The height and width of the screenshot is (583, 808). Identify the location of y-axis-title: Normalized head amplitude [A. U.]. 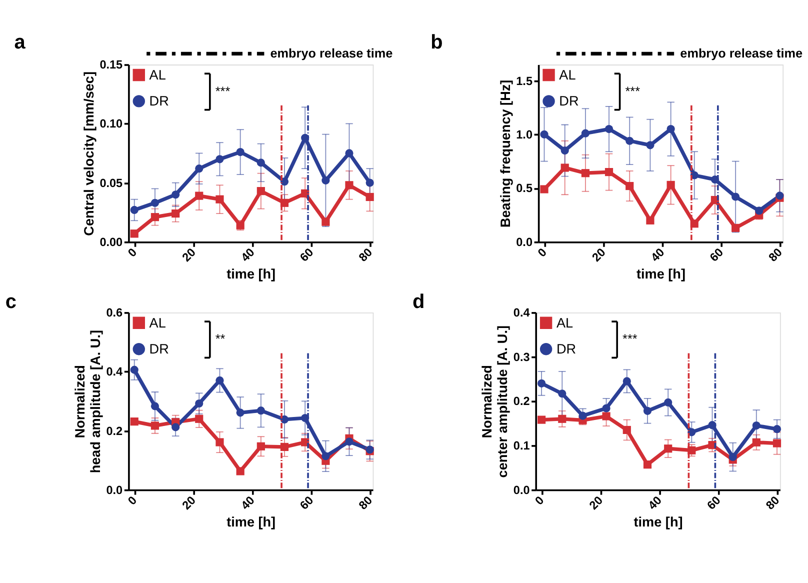
(87, 402).